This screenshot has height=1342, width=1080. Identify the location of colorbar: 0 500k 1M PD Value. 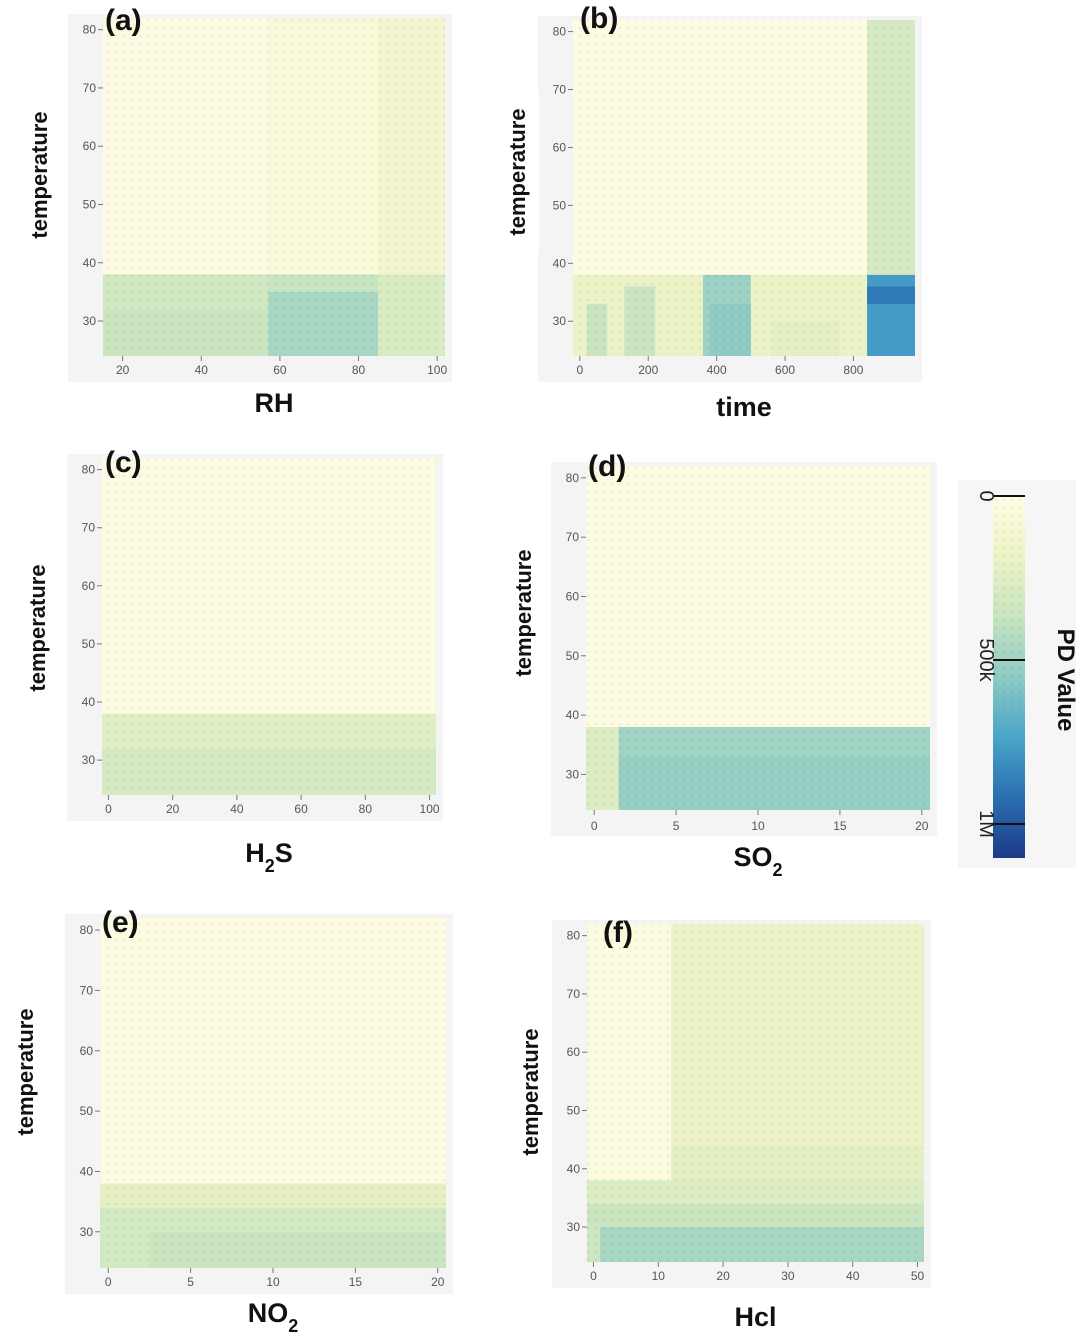
(1018, 674).